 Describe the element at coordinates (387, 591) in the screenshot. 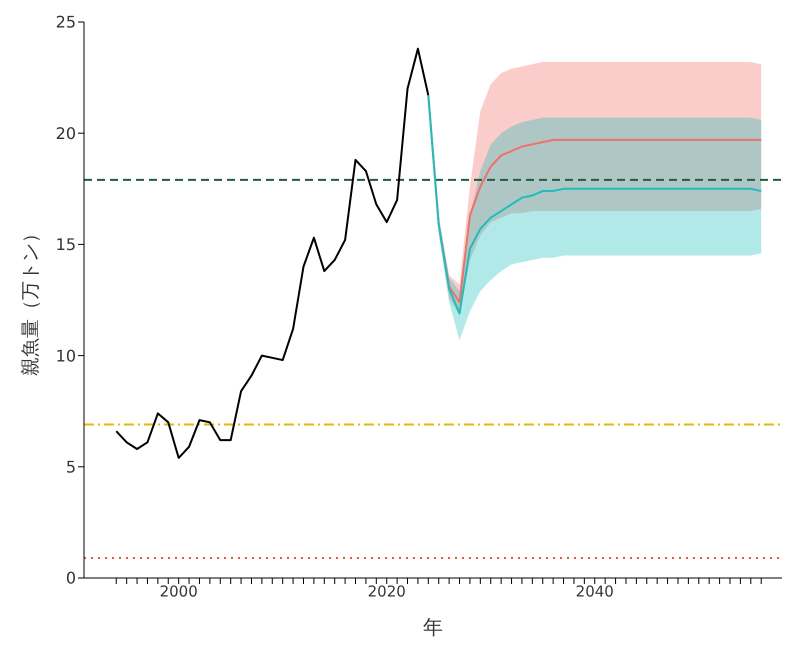

I see `x-tick-label: 2020` at that location.